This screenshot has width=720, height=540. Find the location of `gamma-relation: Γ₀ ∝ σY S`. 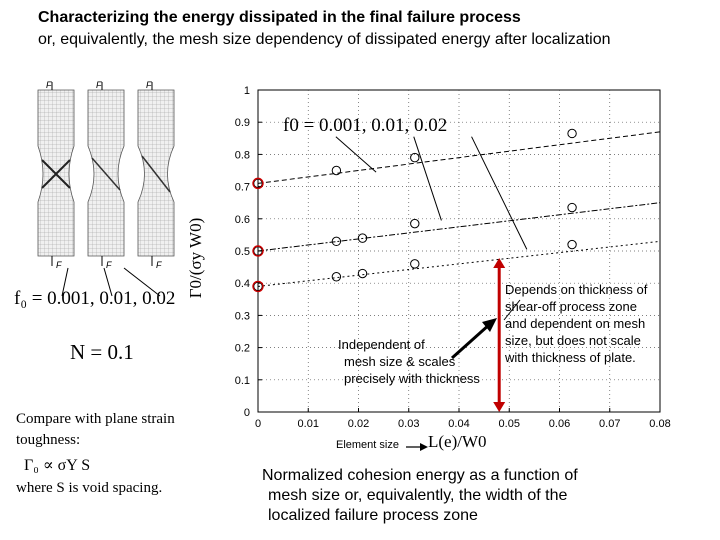

gamma-relation: Γ₀ ∝ σY S is located at coordinates (57, 465).